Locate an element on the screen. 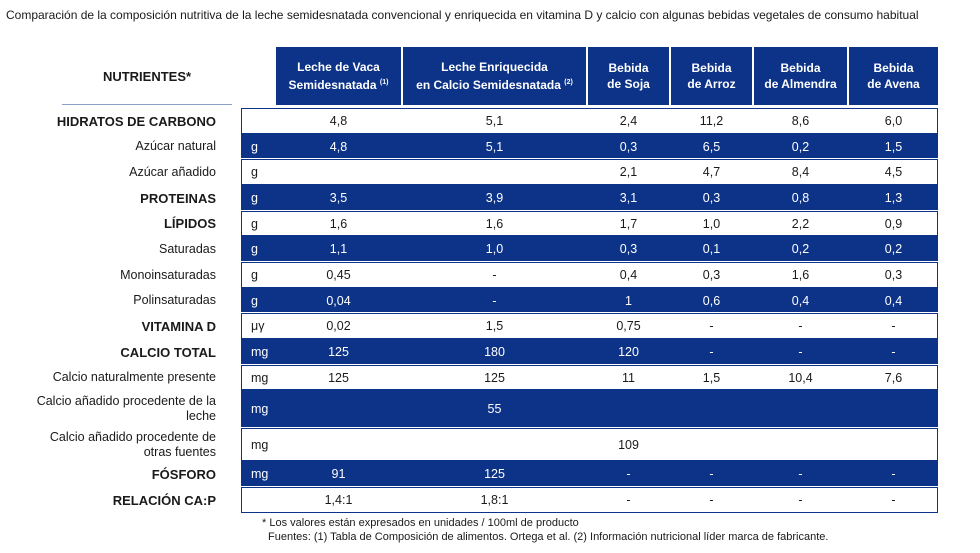  row-label: FÓSFORO is located at coordinates (183, 474).